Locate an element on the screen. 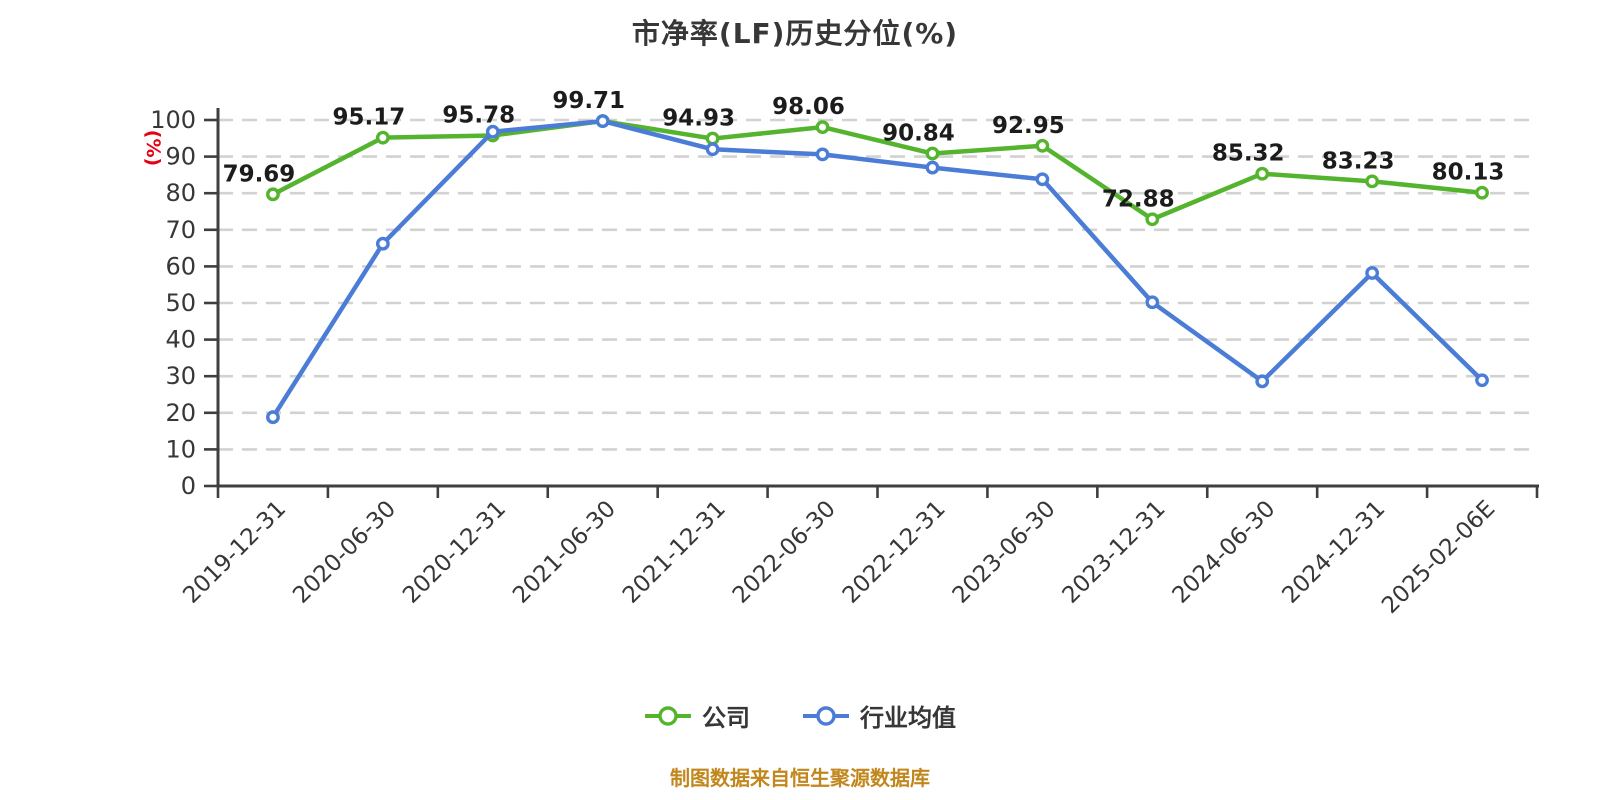 The image size is (1600, 800). data-label: 79.69 is located at coordinates (259, 174).